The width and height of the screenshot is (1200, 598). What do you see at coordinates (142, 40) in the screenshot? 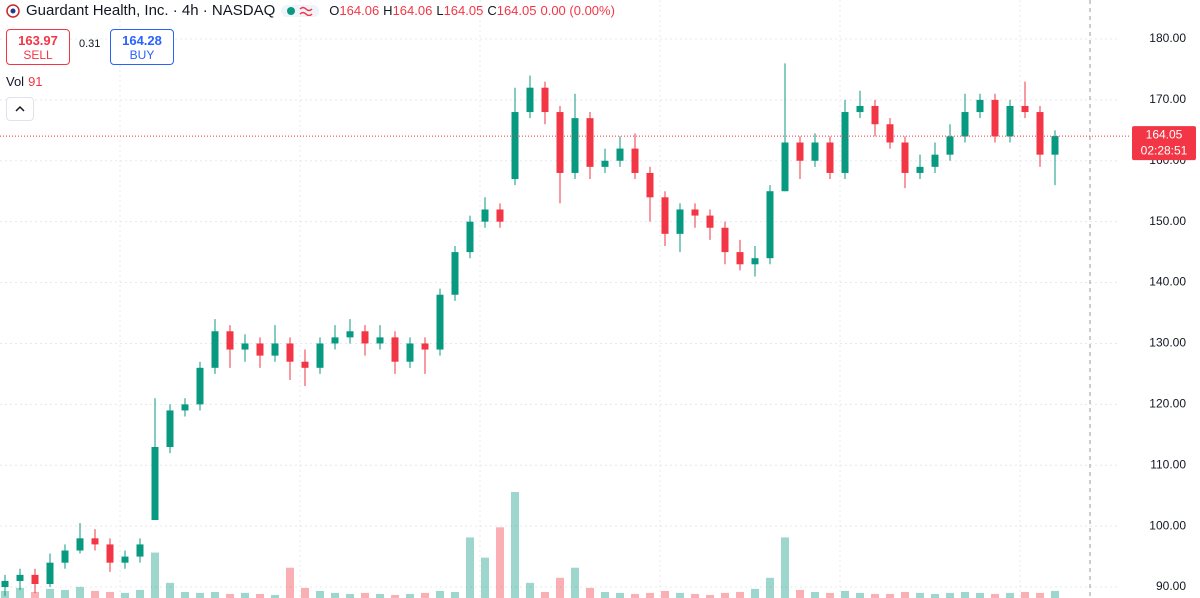
I see `buy-price: 164.28` at bounding box center [142, 40].